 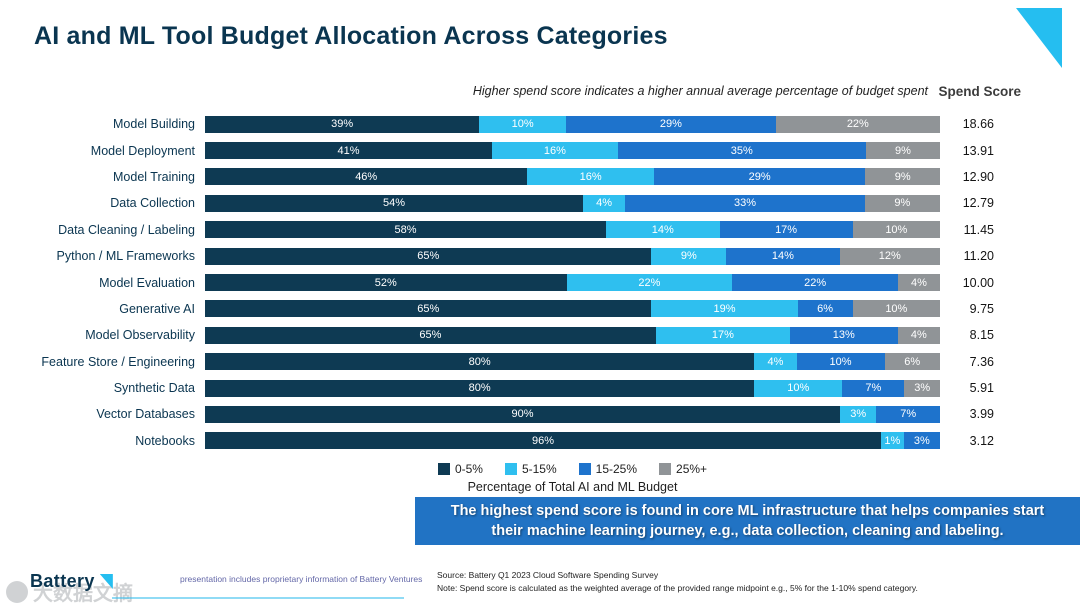 What do you see at coordinates (480, 388) in the screenshot?
I see `bar-segment: 80%` at bounding box center [480, 388].